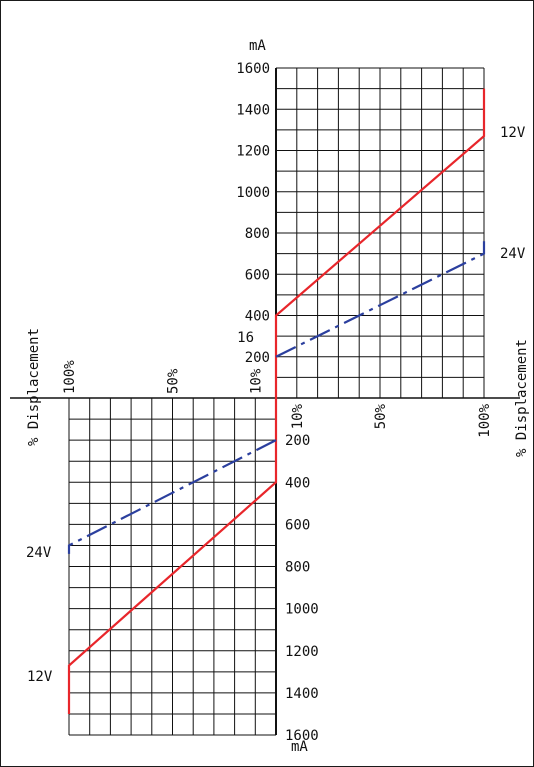 The height and width of the screenshot is (767, 534). I want to click on x-axis-title-right: % Displacement, so click(522, 398).